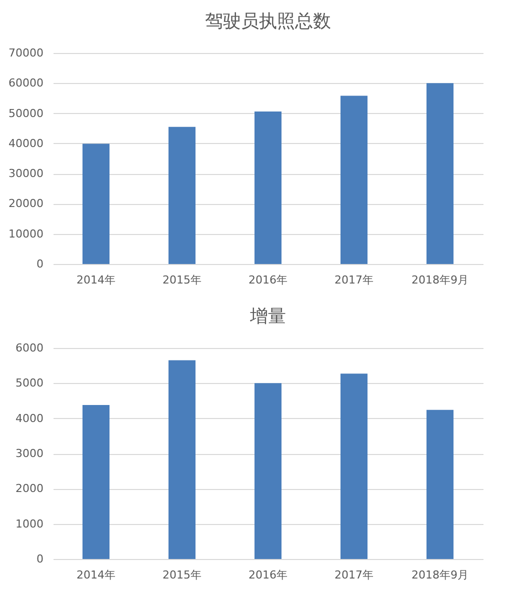 Image resolution: width=505 pixels, height=600 pixels. I want to click on y-tick-label: 70000, so click(26, 53).